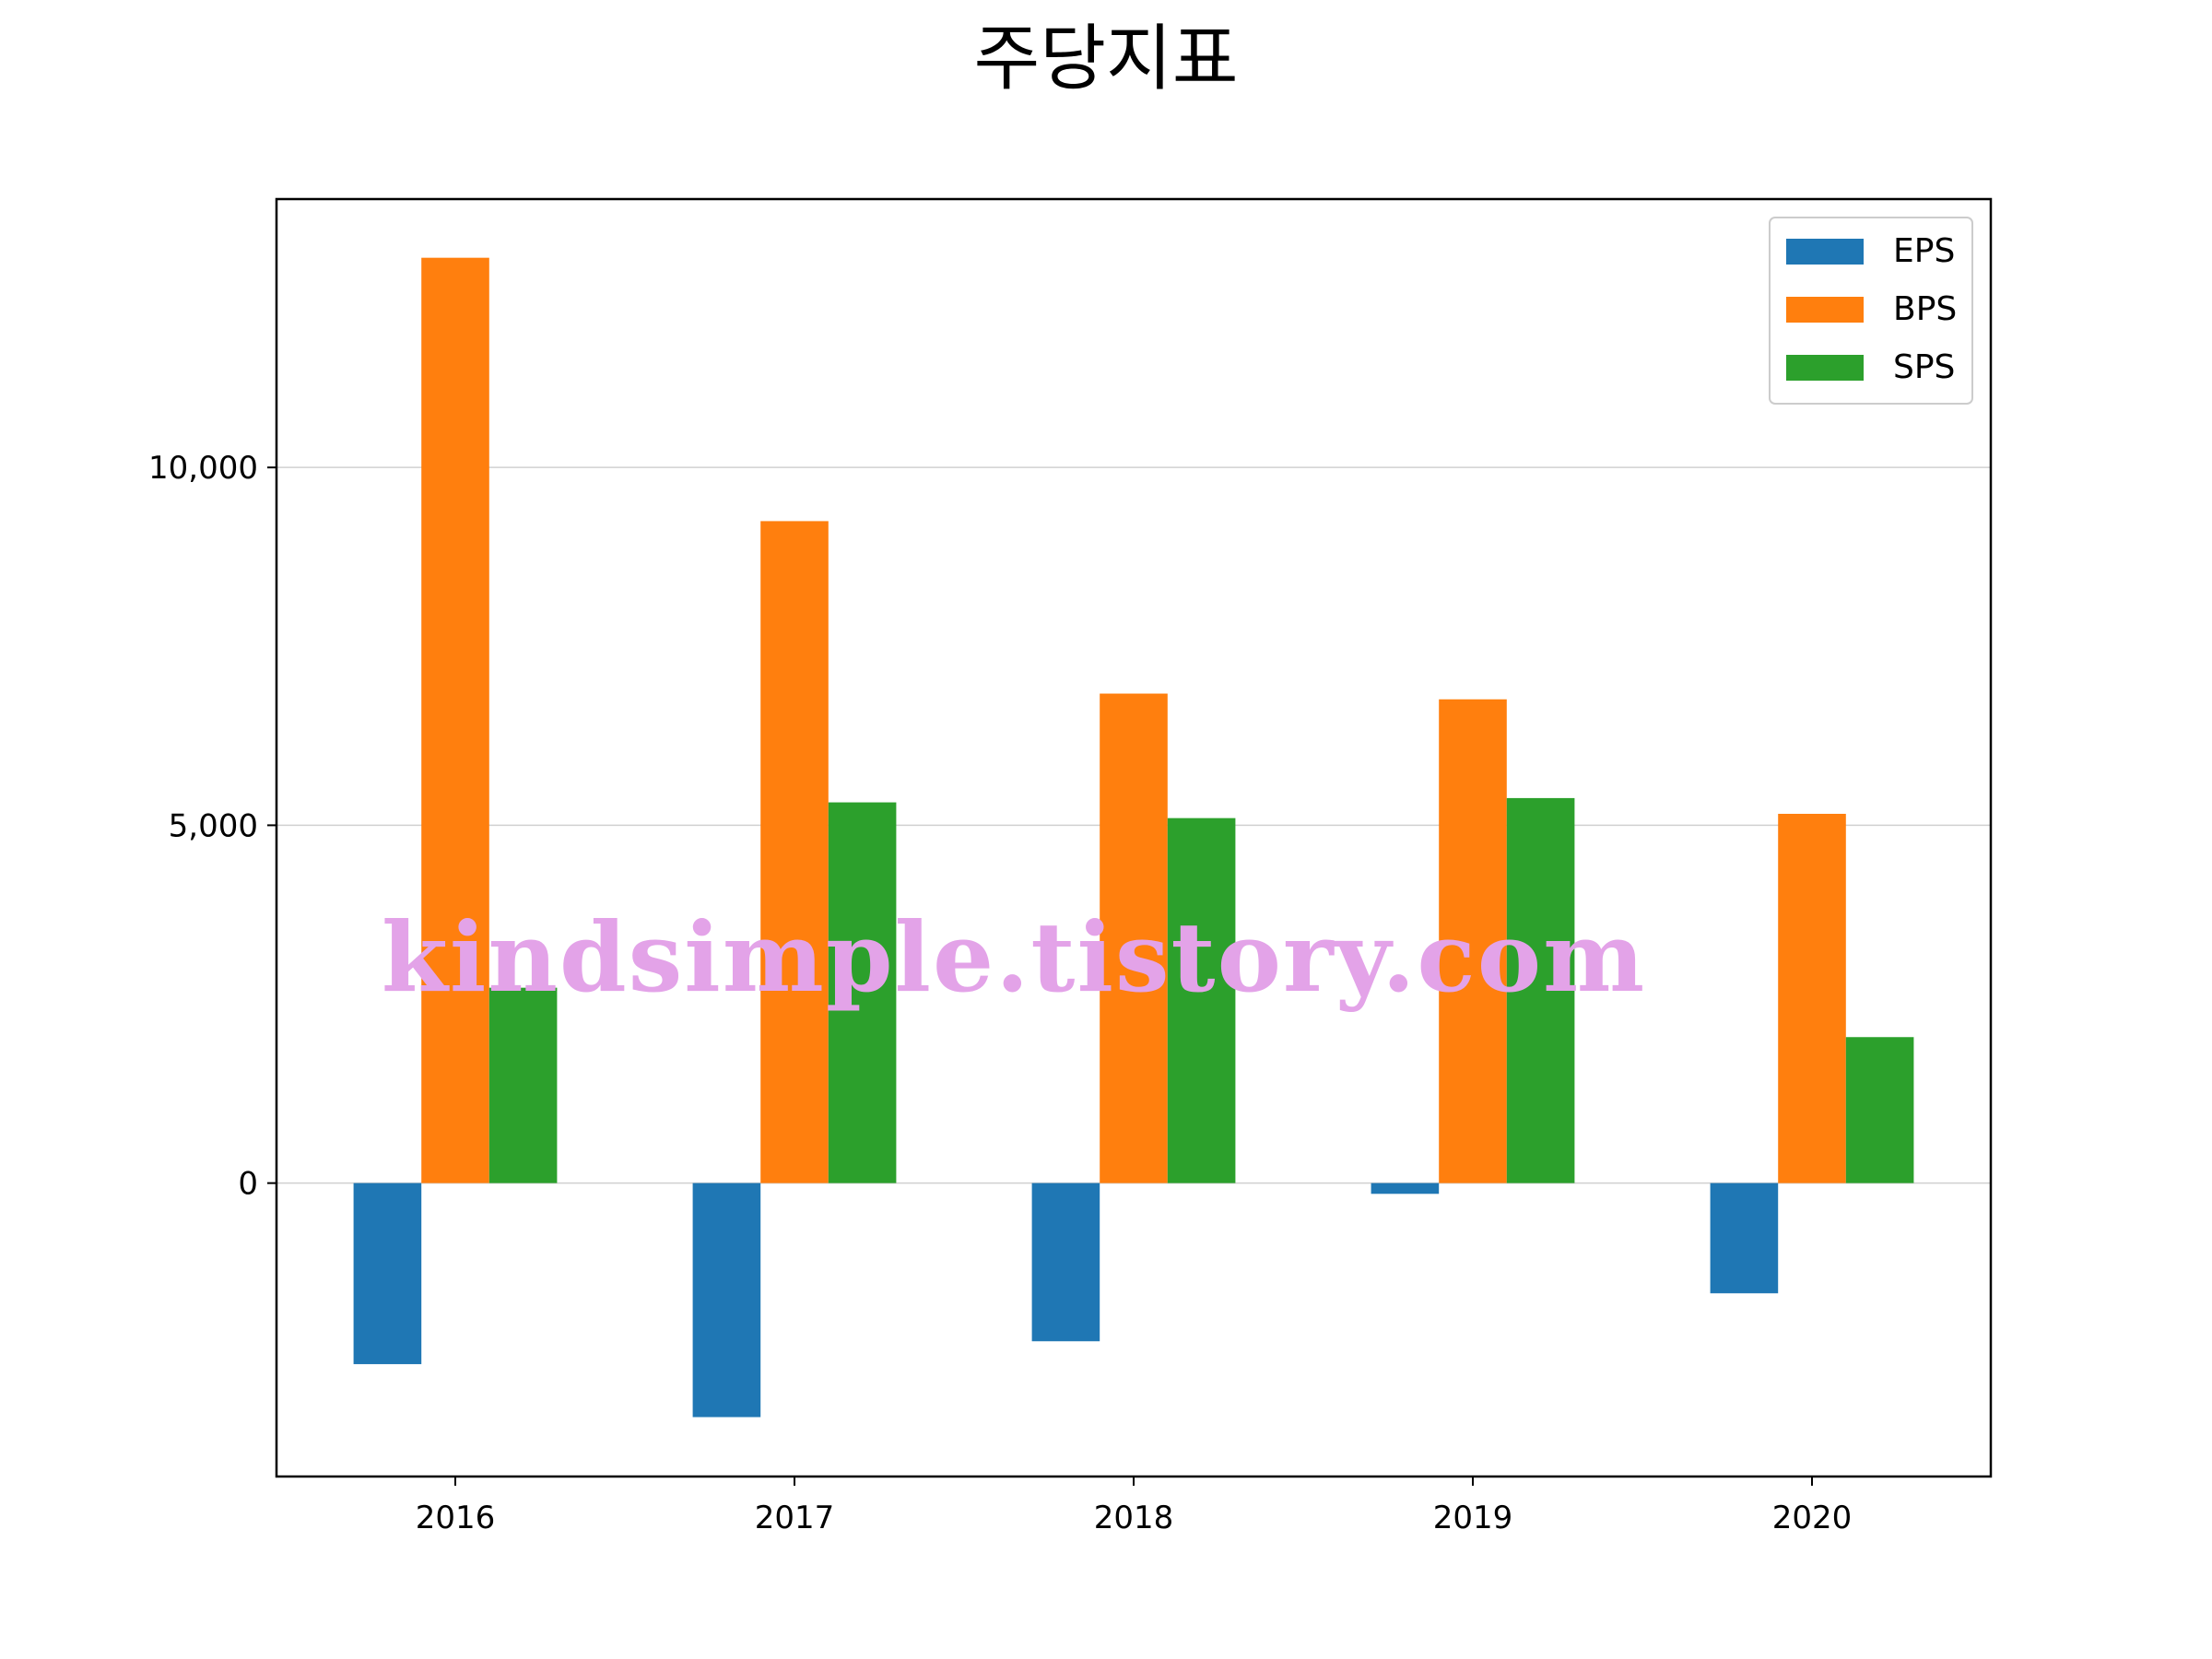 This screenshot has height=1659, width=2212. What do you see at coordinates (1825, 310) in the screenshot?
I see `legend-swatch-bps` at bounding box center [1825, 310].